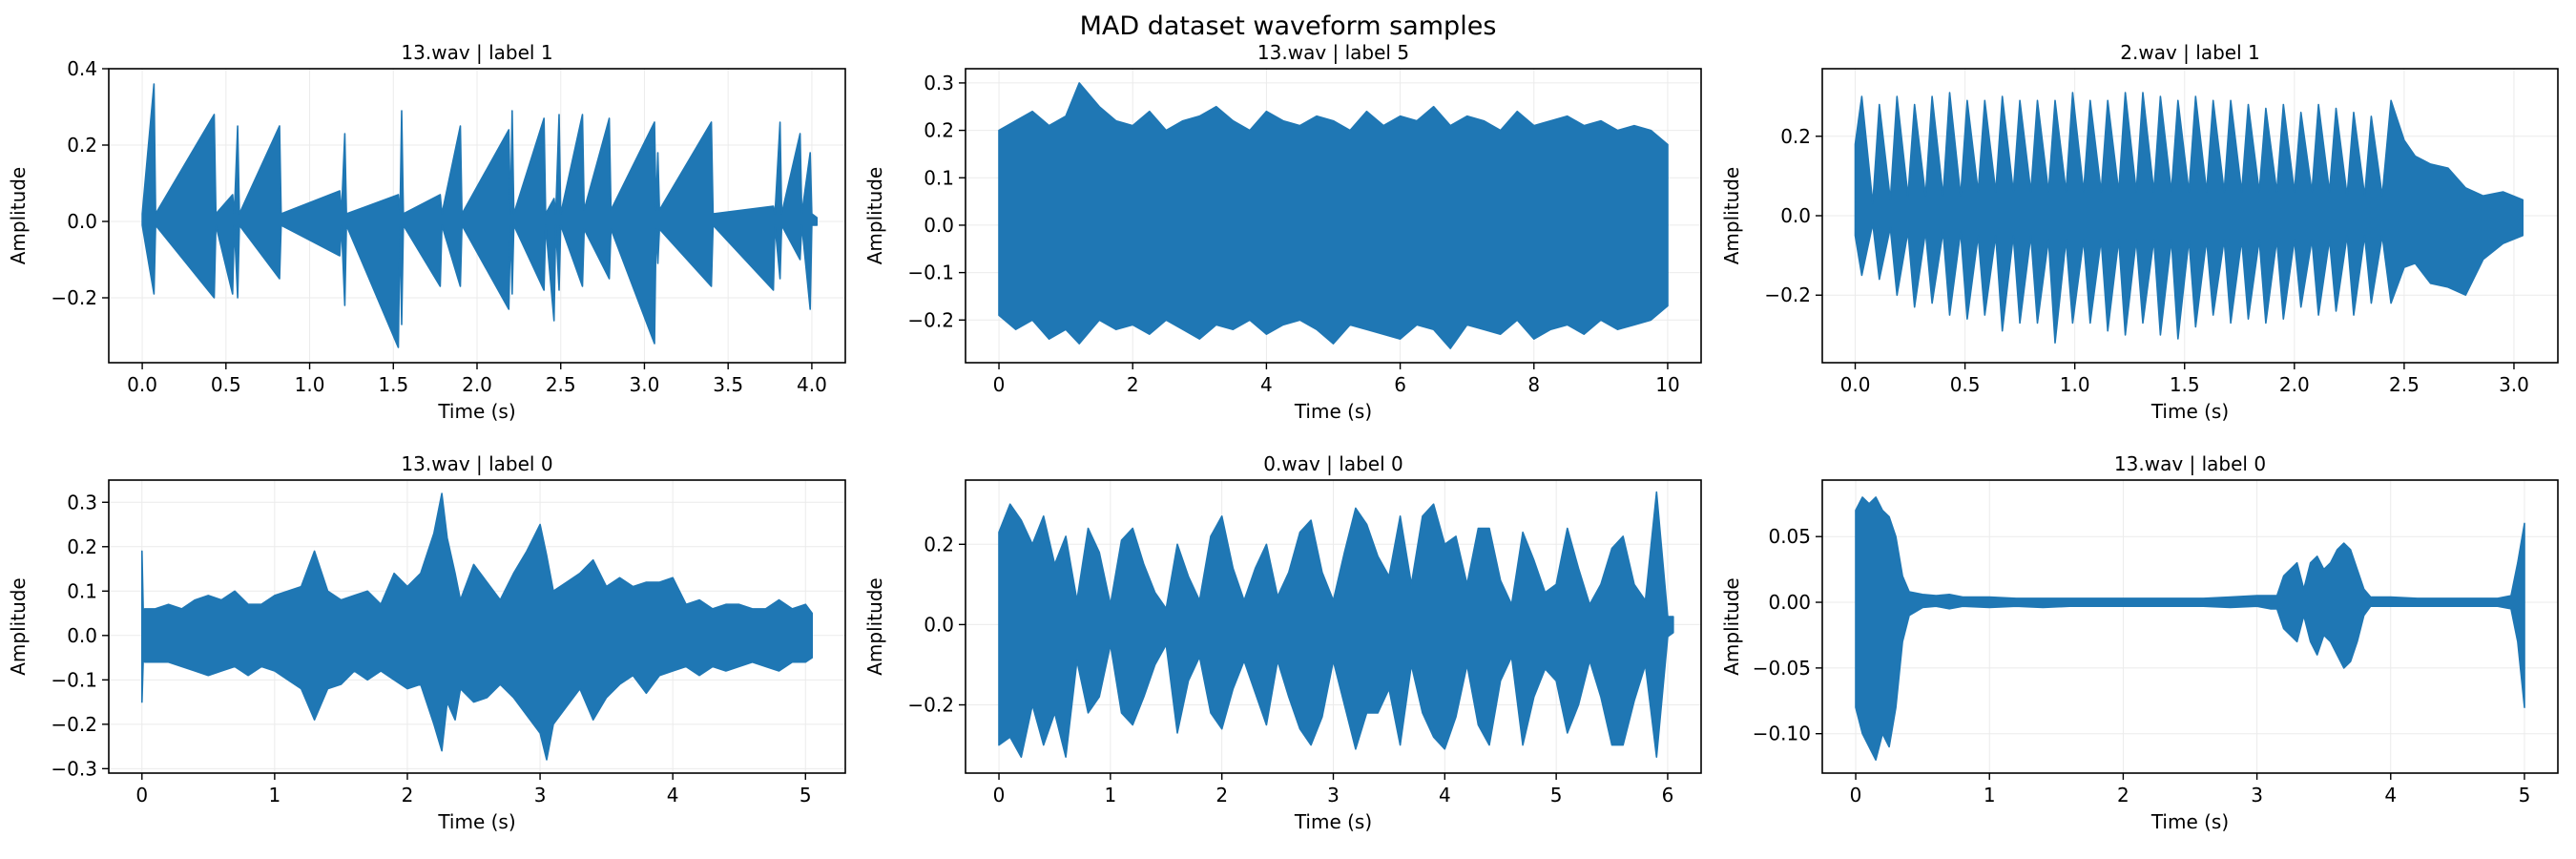 This screenshot has height=859, width=2576. Describe the element at coordinates (74, 768) in the screenshot. I see `y-tick-label: −0.3` at that location.